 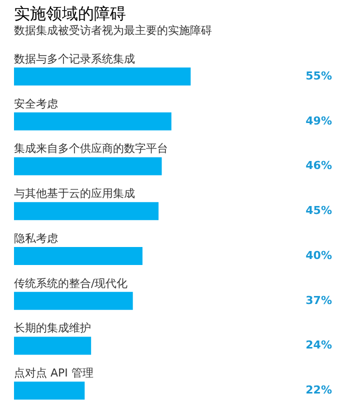 I want to click on y-tick-label: 传统系统的整合/现代化, so click(x=71, y=283).